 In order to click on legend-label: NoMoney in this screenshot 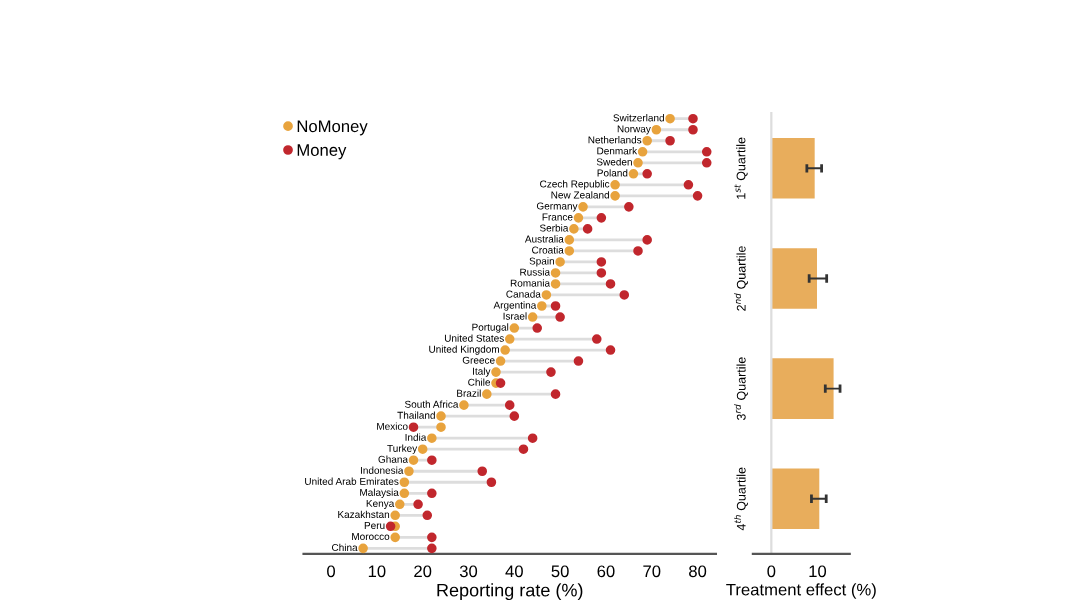, I will do `click(332, 128)`.